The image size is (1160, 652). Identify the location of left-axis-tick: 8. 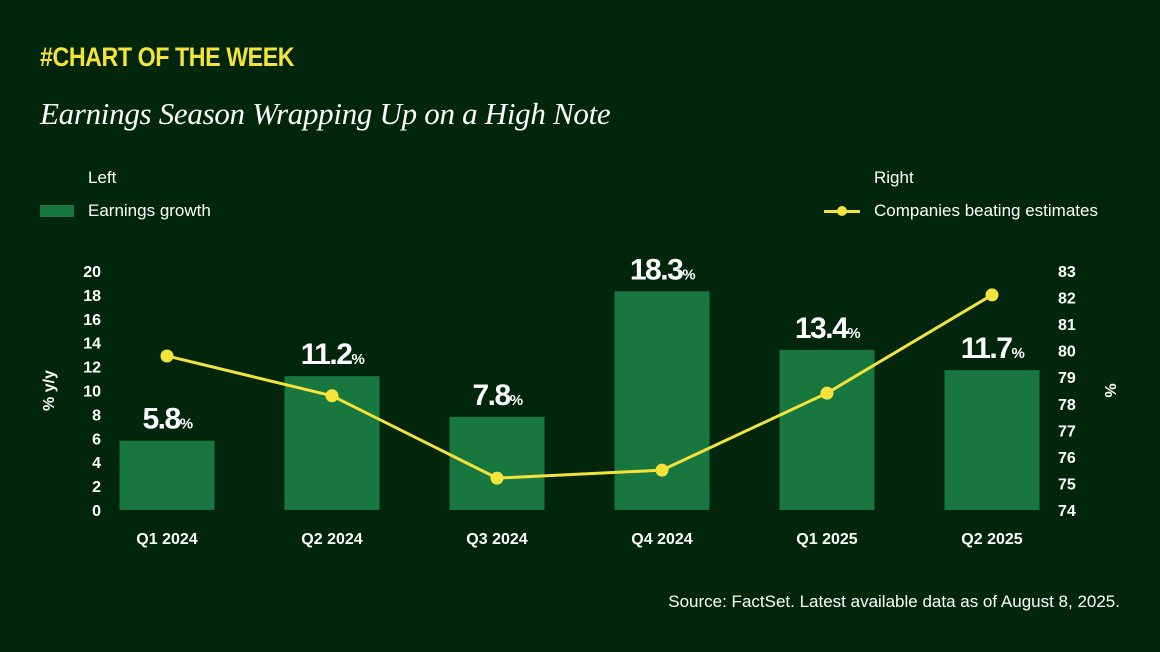
(96, 415).